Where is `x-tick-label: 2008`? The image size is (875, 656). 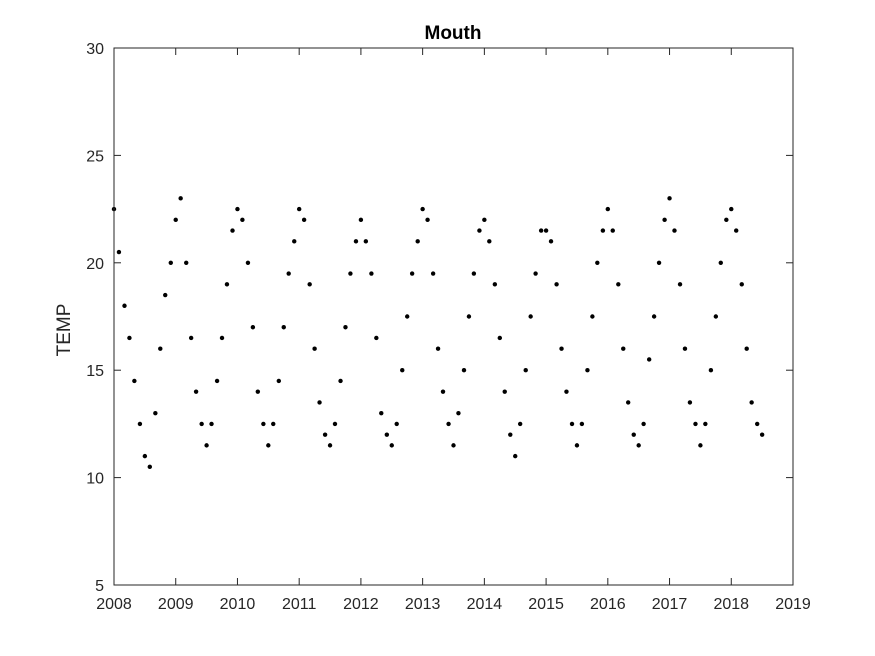 x-tick-label: 2008 is located at coordinates (114, 604).